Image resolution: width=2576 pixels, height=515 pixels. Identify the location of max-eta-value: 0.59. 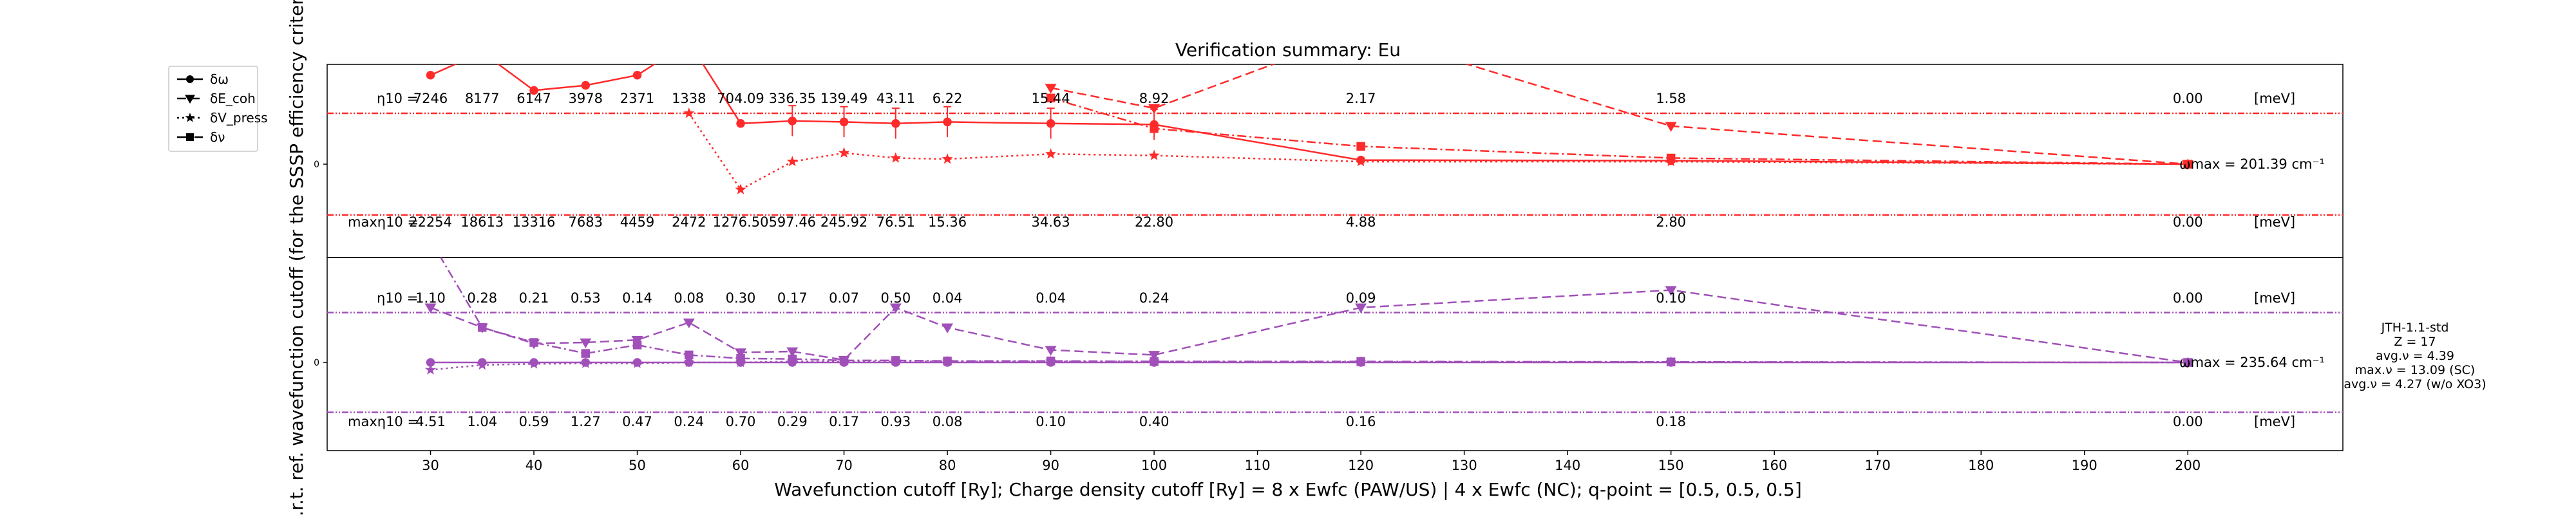
(534, 421).